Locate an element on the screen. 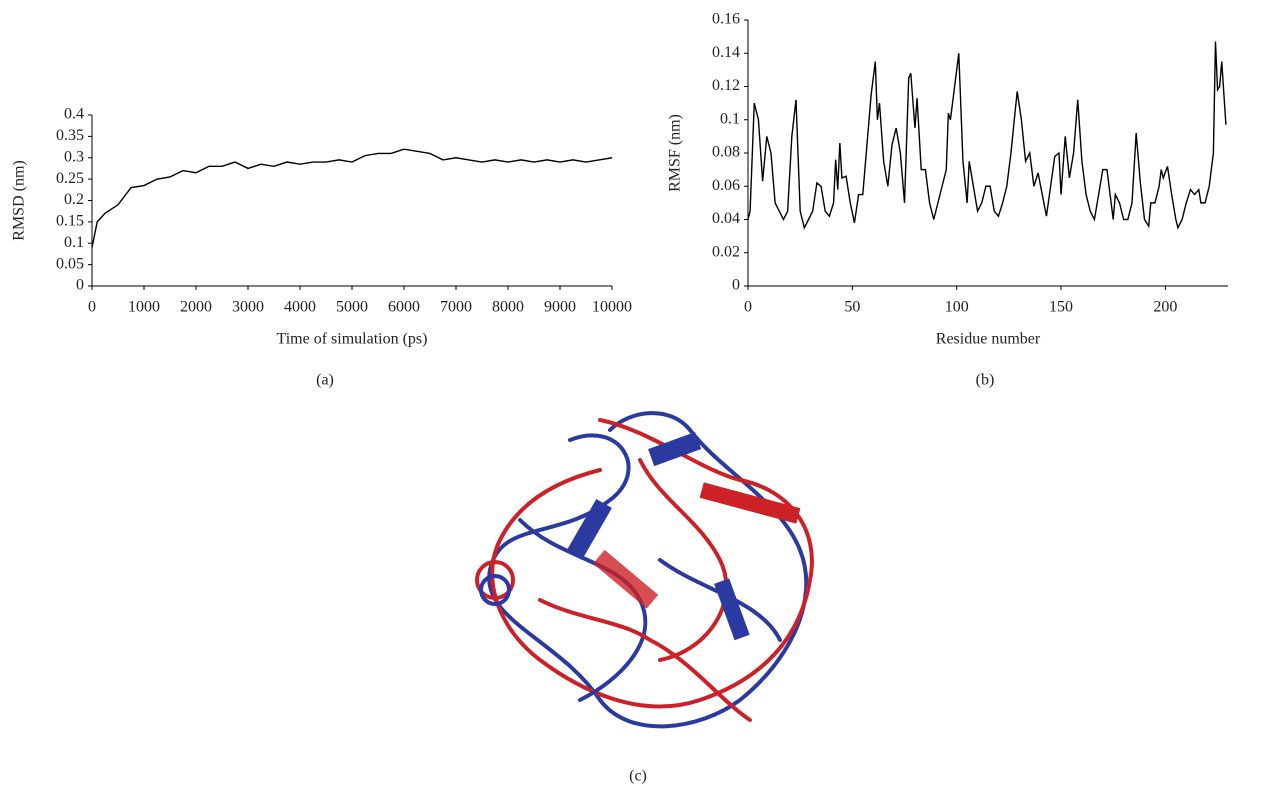 This screenshot has height=795, width=1276. y-tick-label: 0.04 is located at coordinates (726, 218).